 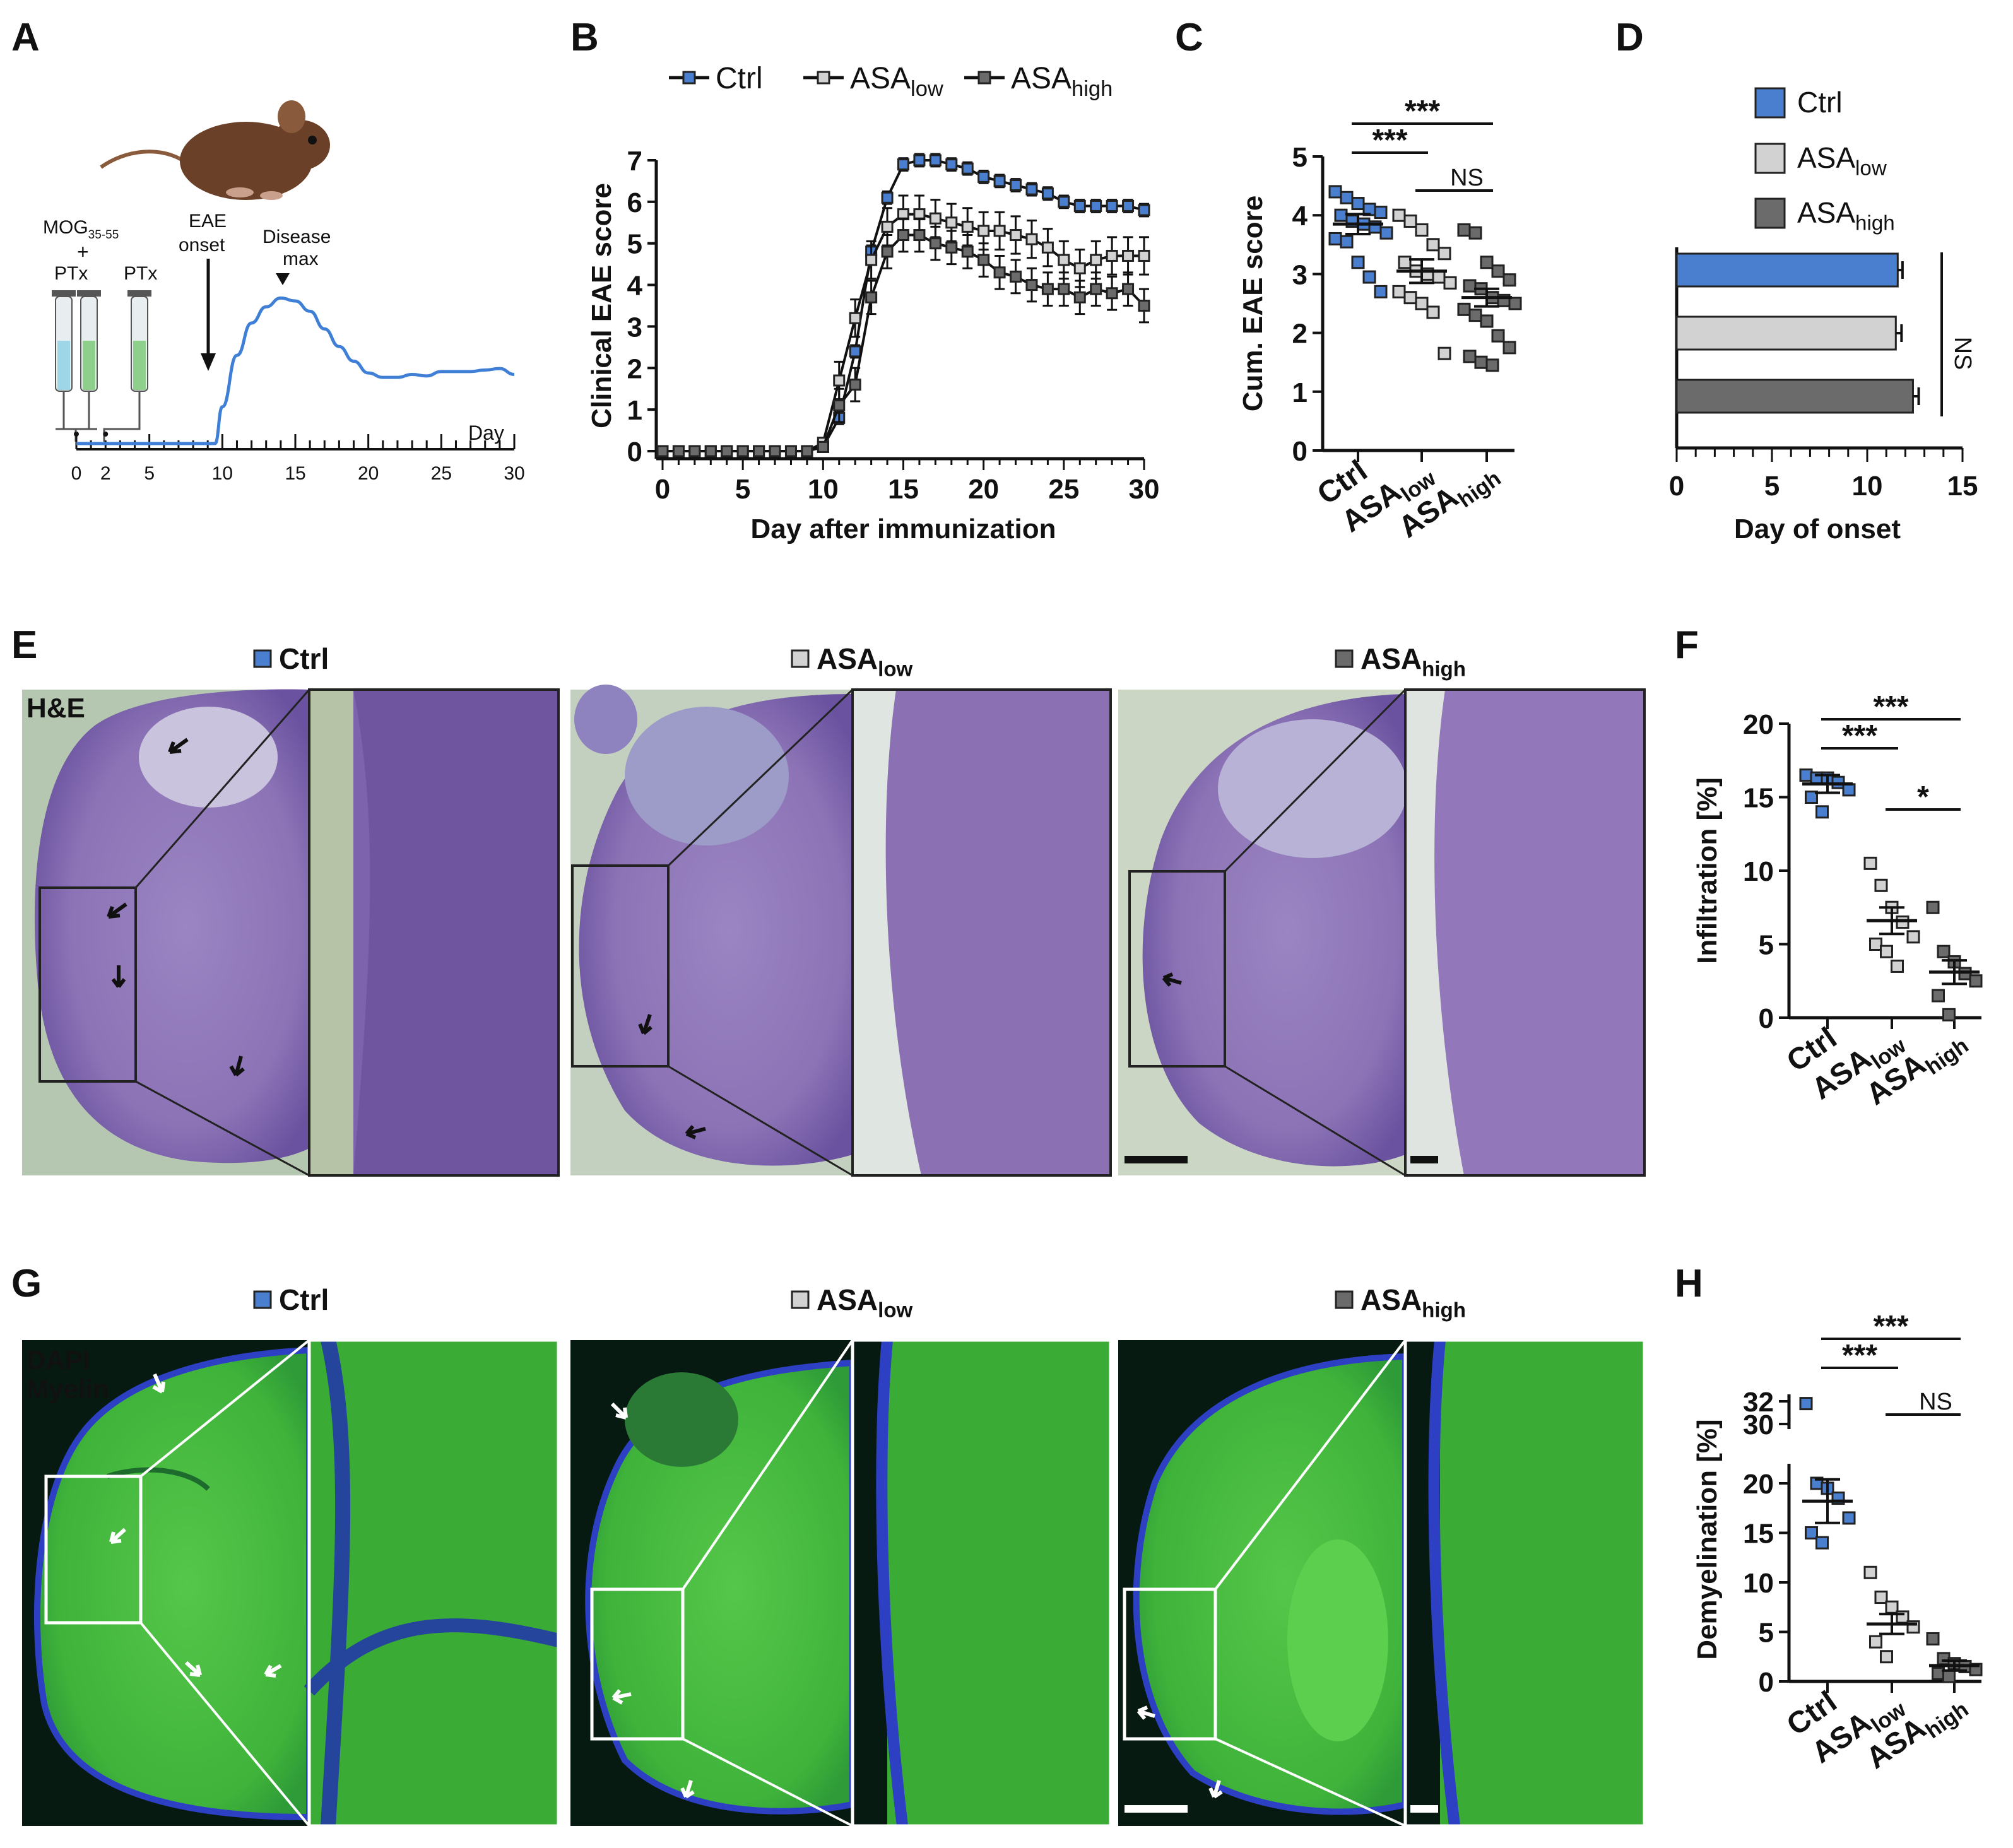 What do you see at coordinates (895, 1310) in the screenshot?
I see `group-header-label-sub: low` at bounding box center [895, 1310].